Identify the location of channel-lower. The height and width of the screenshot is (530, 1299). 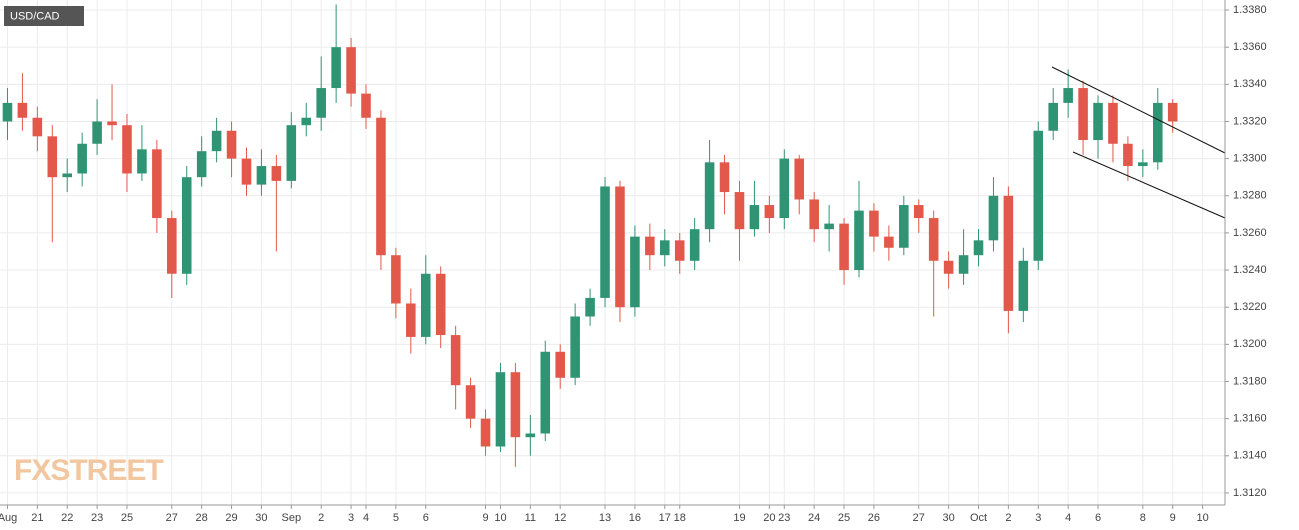
(1149, 185).